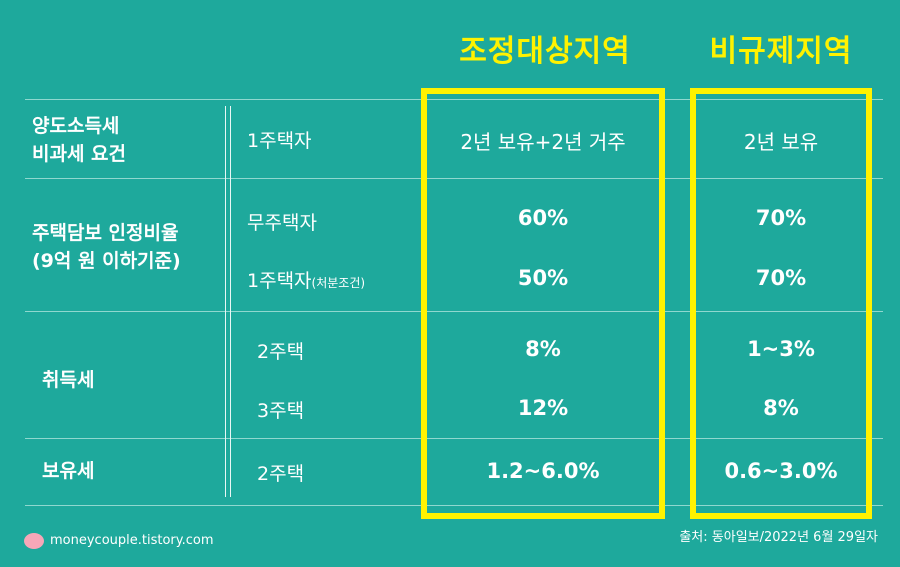 This screenshot has width=900, height=567. Describe the element at coordinates (79, 140) in the screenshot. I see `transfer-tax-label: 양도소득세 비과세 요건` at that location.